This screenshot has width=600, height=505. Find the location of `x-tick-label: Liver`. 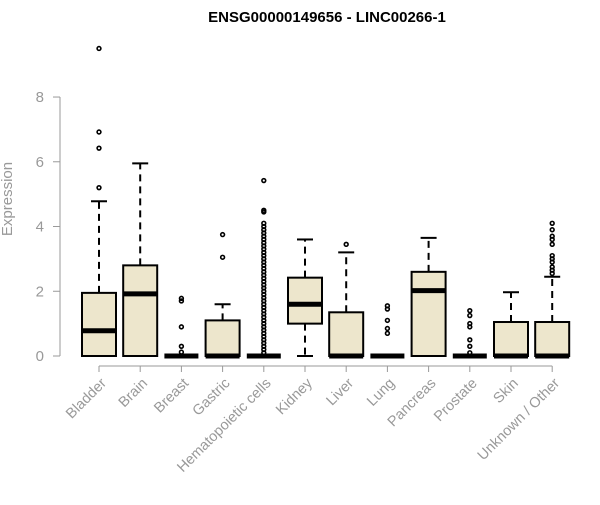

x-tick-label: Liver is located at coordinates (340, 392).